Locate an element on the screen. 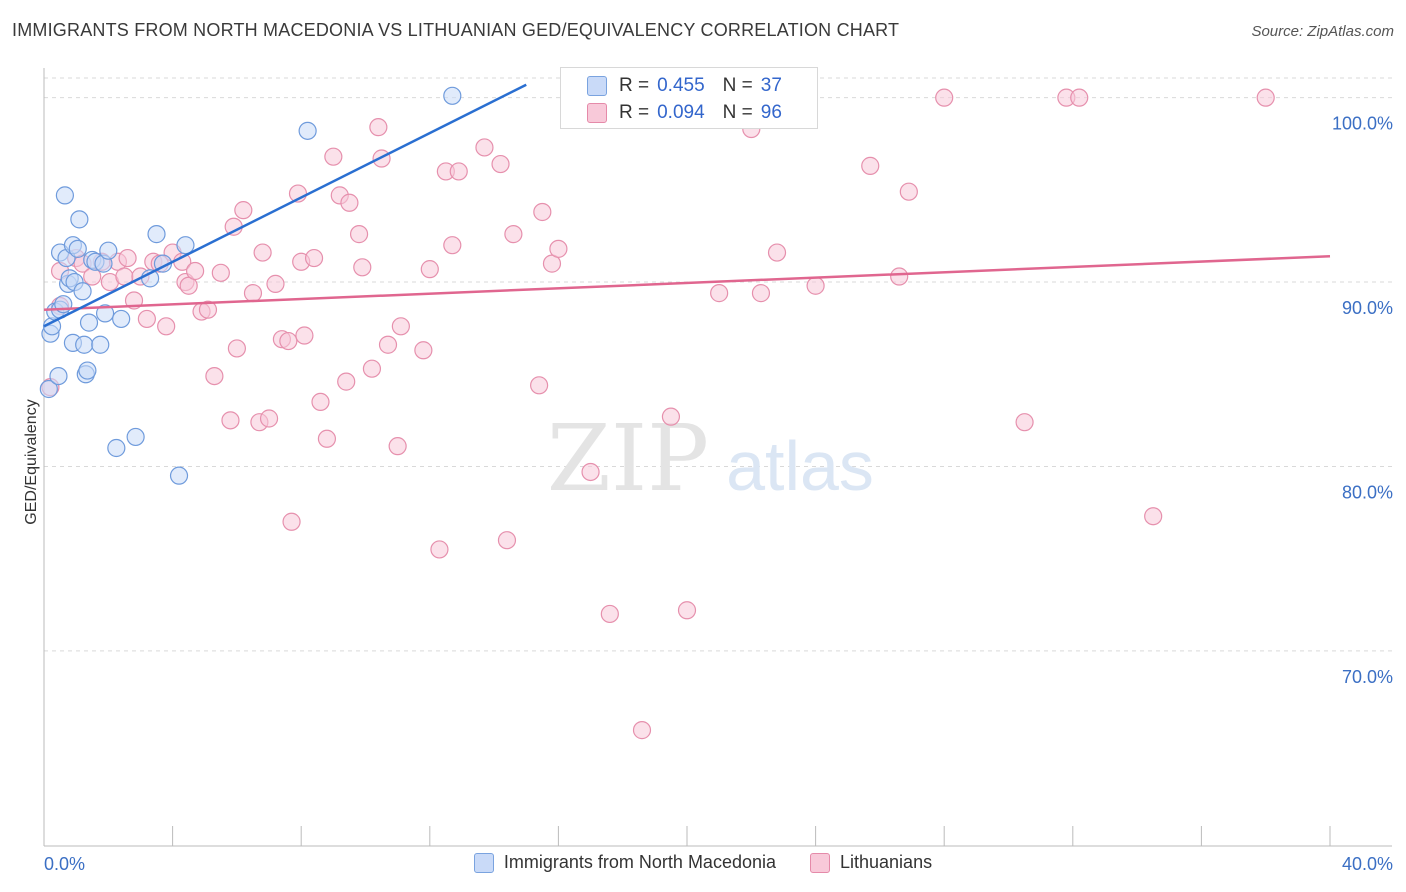 The height and width of the screenshot is (892, 1406). trendline-lithuanians is located at coordinates (687, 282).